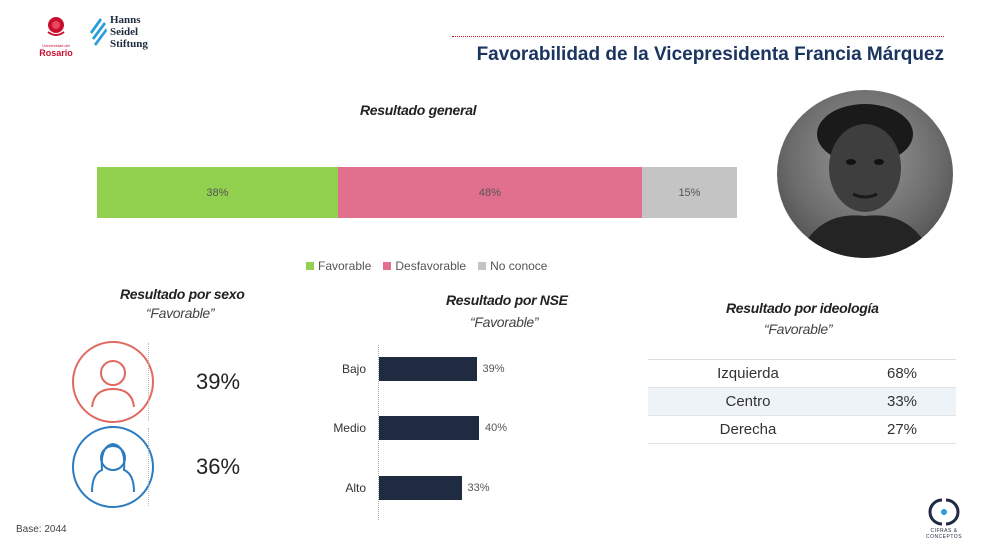  Describe the element at coordinates (507, 300) in the screenshot. I see `nse-title: Resultado por NSE` at that location.